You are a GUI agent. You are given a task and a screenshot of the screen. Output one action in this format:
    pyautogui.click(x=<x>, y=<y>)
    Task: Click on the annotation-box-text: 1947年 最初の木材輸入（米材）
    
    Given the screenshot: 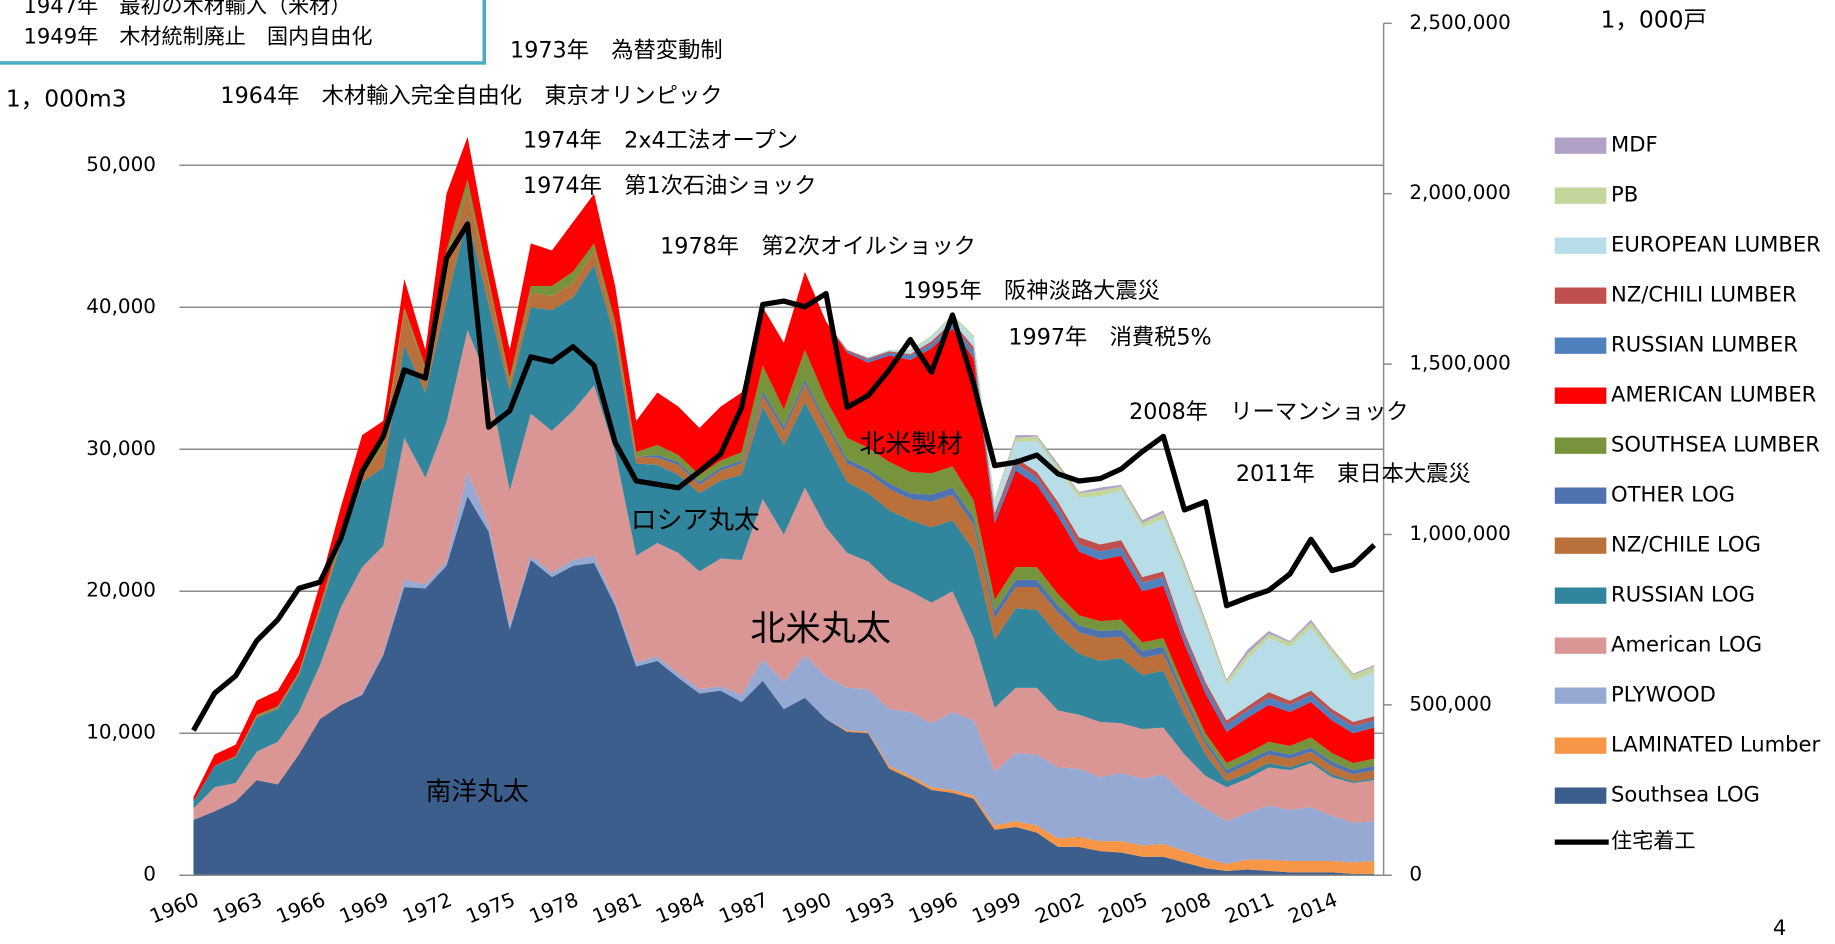 What is the action you would take?
    pyautogui.click(x=187, y=9)
    